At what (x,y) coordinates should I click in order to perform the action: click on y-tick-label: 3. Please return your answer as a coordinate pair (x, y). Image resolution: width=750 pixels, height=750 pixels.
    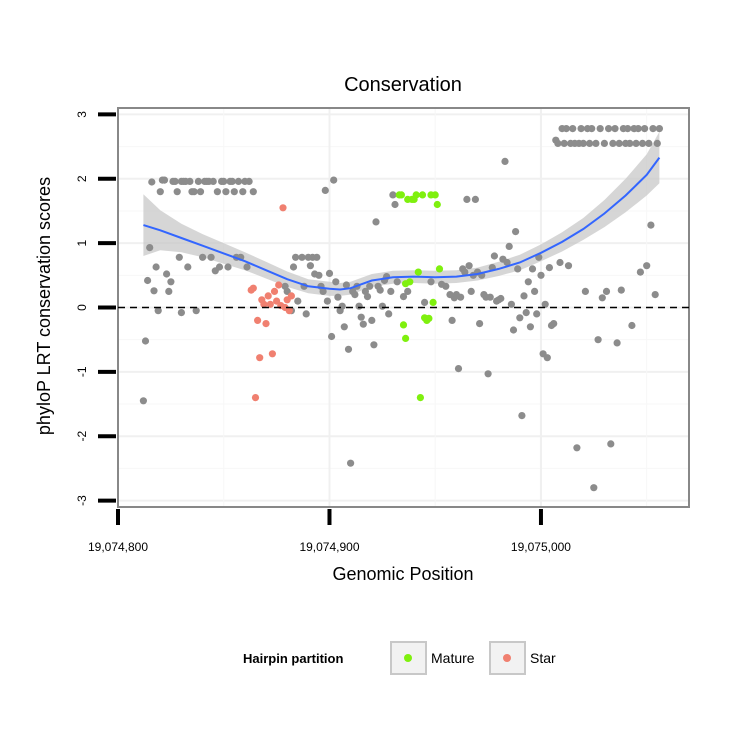
    Looking at the image, I should click on (82, 114).